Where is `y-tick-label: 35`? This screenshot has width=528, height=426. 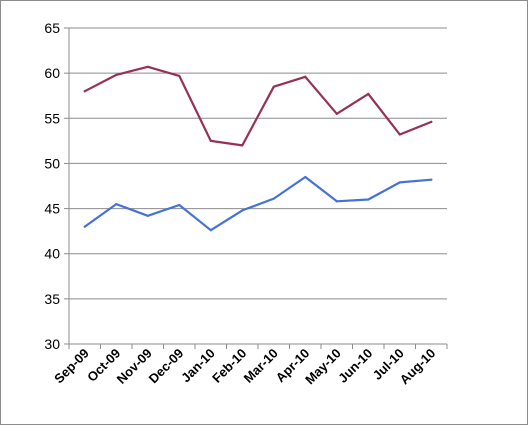 y-tick-label: 35 is located at coordinates (52, 299).